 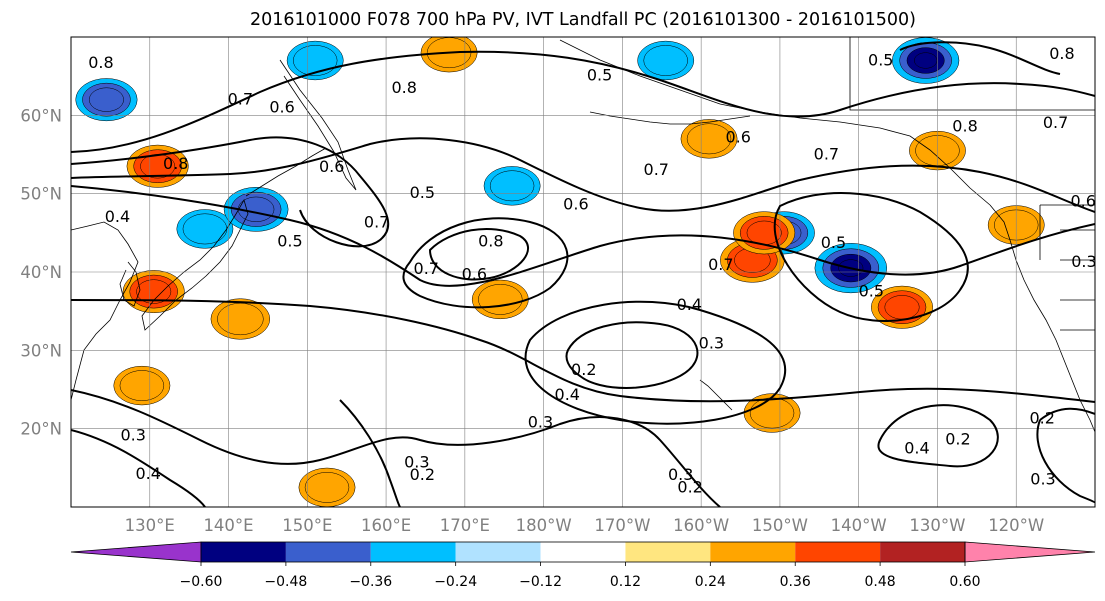 I want to click on lon-tick-label: 150°W, so click(x=780, y=525).